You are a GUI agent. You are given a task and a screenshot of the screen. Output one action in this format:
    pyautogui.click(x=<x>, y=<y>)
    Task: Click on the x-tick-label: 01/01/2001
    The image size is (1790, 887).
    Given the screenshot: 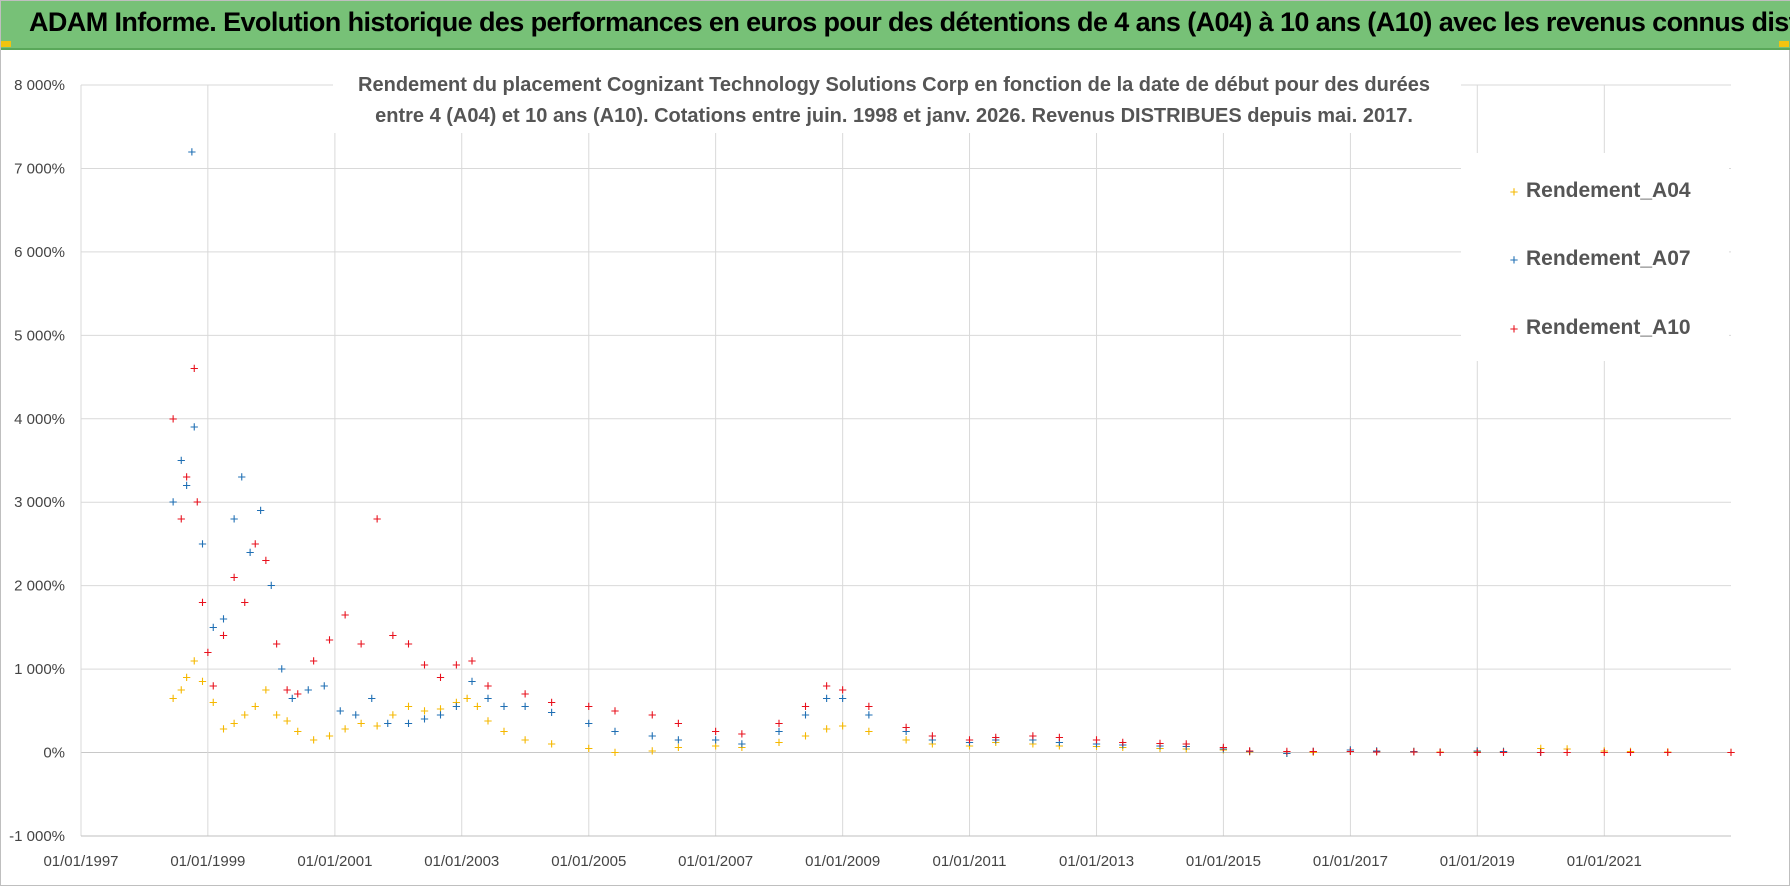 What is the action you would take?
    pyautogui.click(x=334, y=861)
    